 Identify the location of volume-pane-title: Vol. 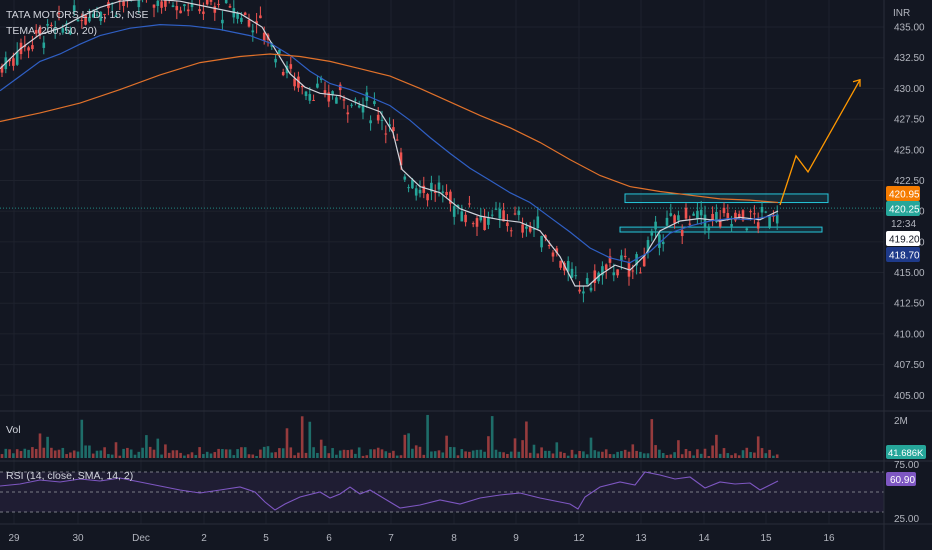
(13, 430).